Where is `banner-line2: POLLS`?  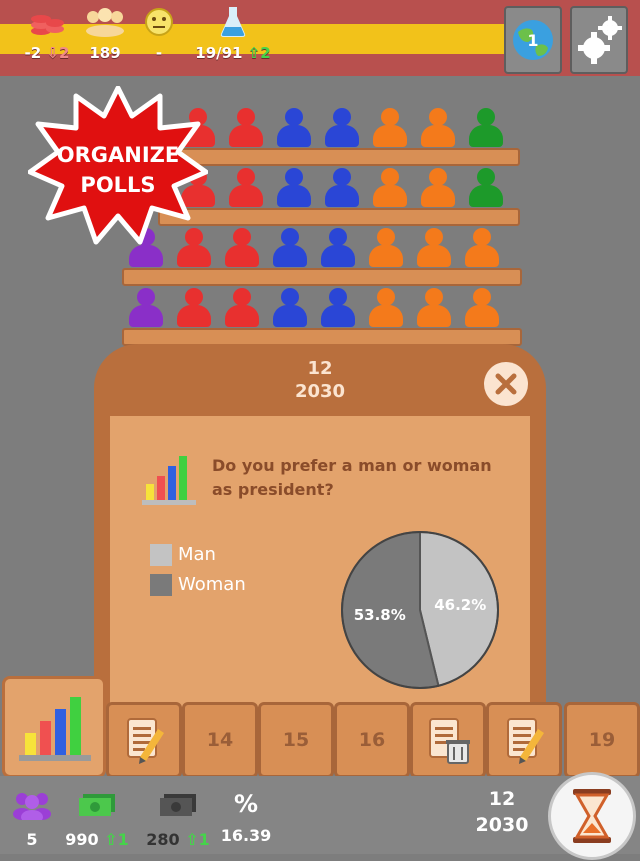
banner-line2: POLLS is located at coordinates (117, 185).